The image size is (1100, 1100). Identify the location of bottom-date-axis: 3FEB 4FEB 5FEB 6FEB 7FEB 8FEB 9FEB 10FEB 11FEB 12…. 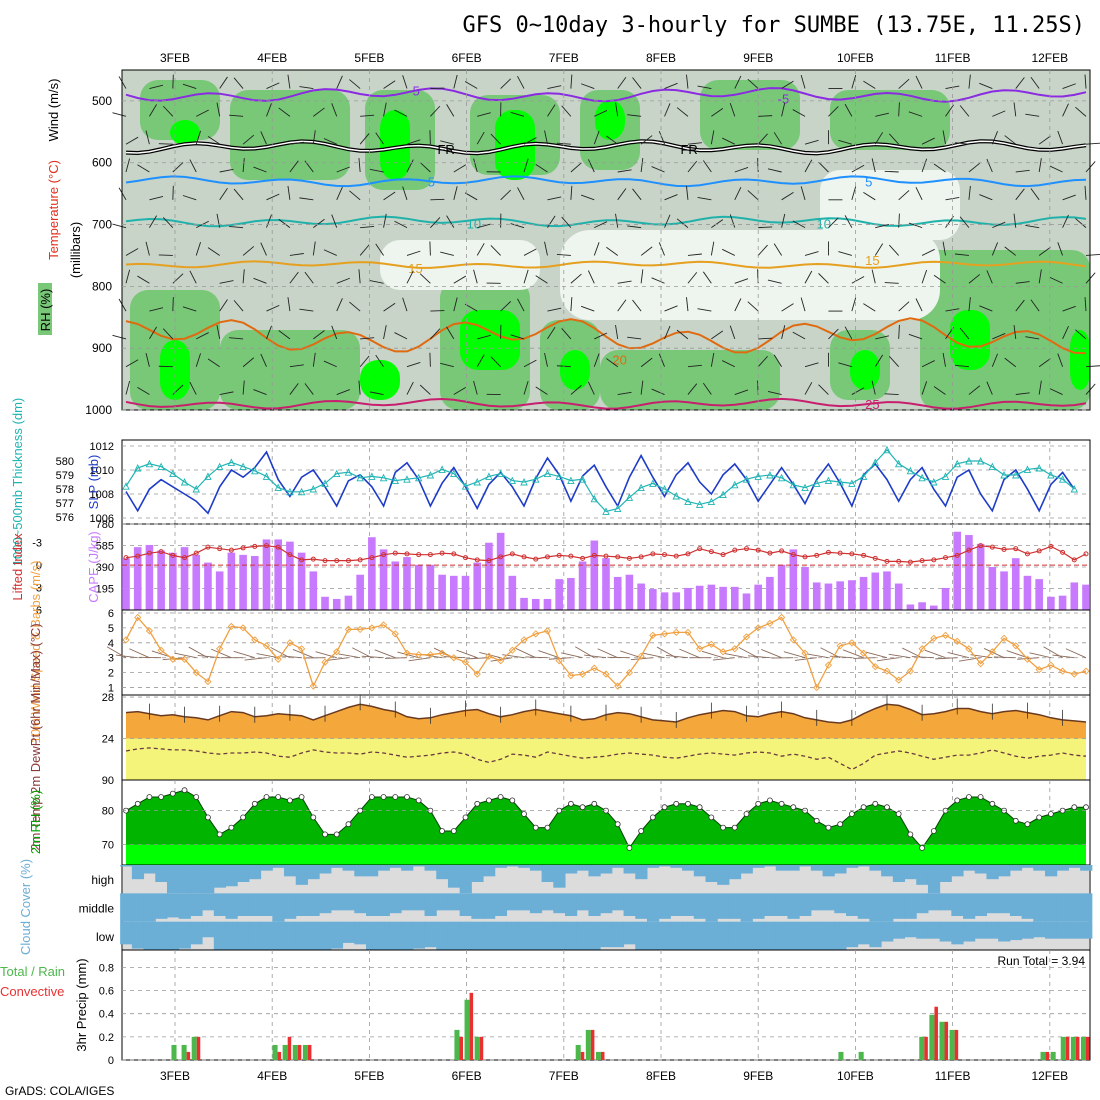
(614, 1076).